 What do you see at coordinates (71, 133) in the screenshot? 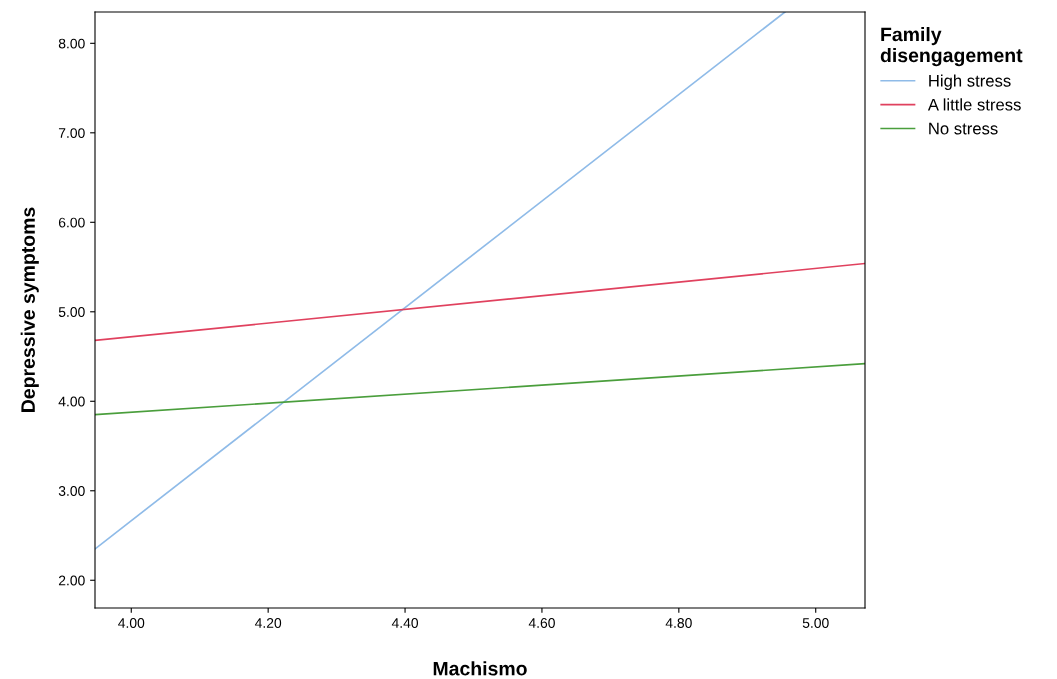
I see `y-tick-label: 7.00` at bounding box center [71, 133].